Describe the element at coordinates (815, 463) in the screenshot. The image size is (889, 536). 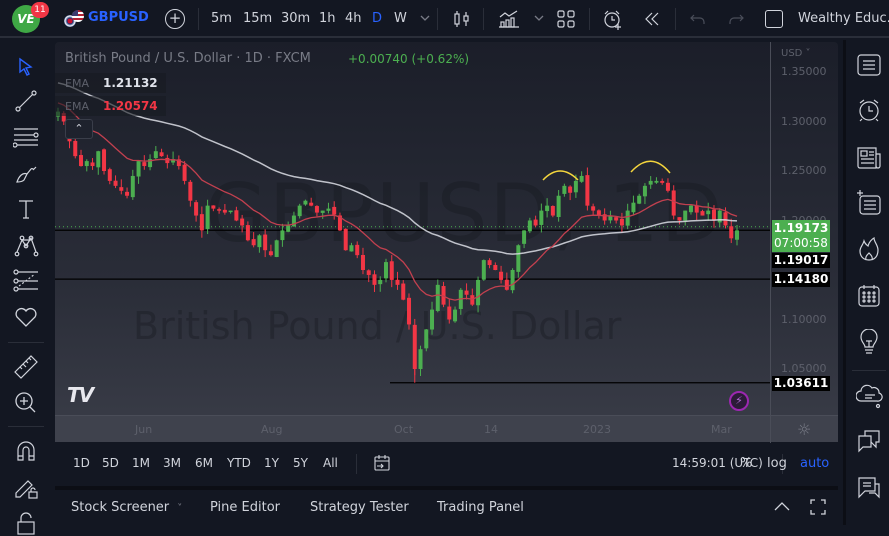
I see `auto-scale-toggle: auto` at that location.